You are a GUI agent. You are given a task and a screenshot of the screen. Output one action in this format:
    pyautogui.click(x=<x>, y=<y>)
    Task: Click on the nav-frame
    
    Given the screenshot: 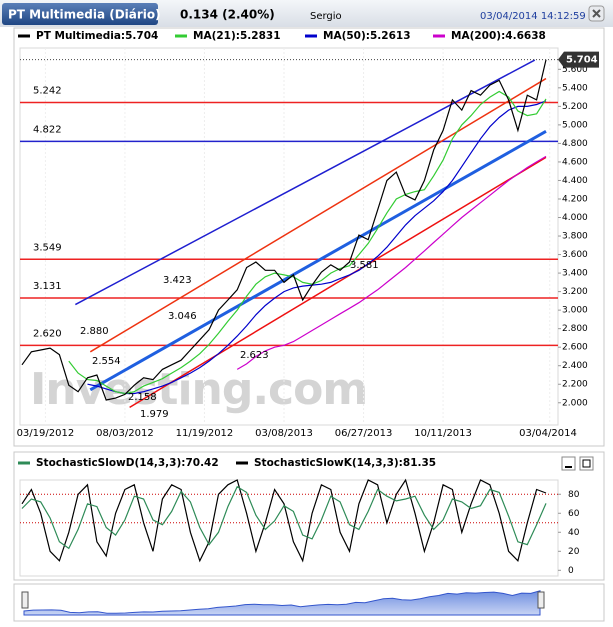 What is the action you would take?
    pyautogui.click(x=309, y=602)
    